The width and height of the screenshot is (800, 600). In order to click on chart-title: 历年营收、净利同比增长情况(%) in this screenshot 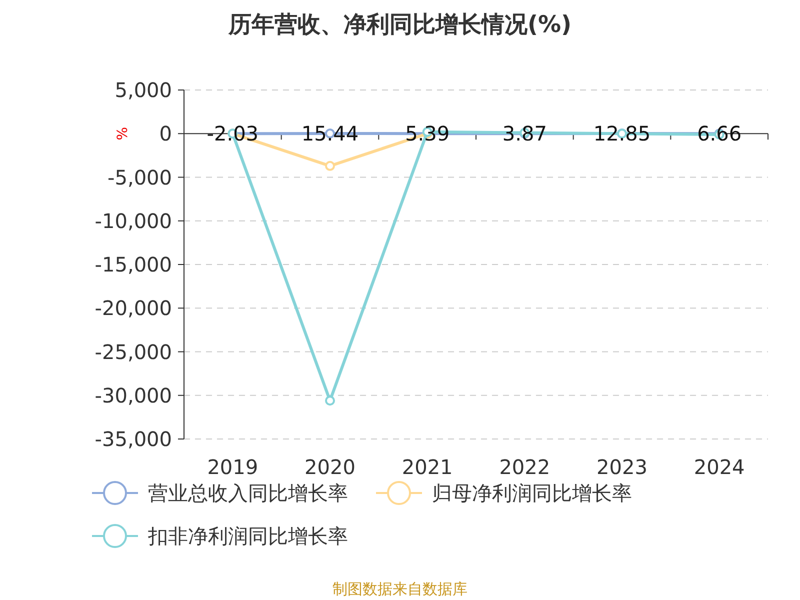, I will do `click(399, 25)`.